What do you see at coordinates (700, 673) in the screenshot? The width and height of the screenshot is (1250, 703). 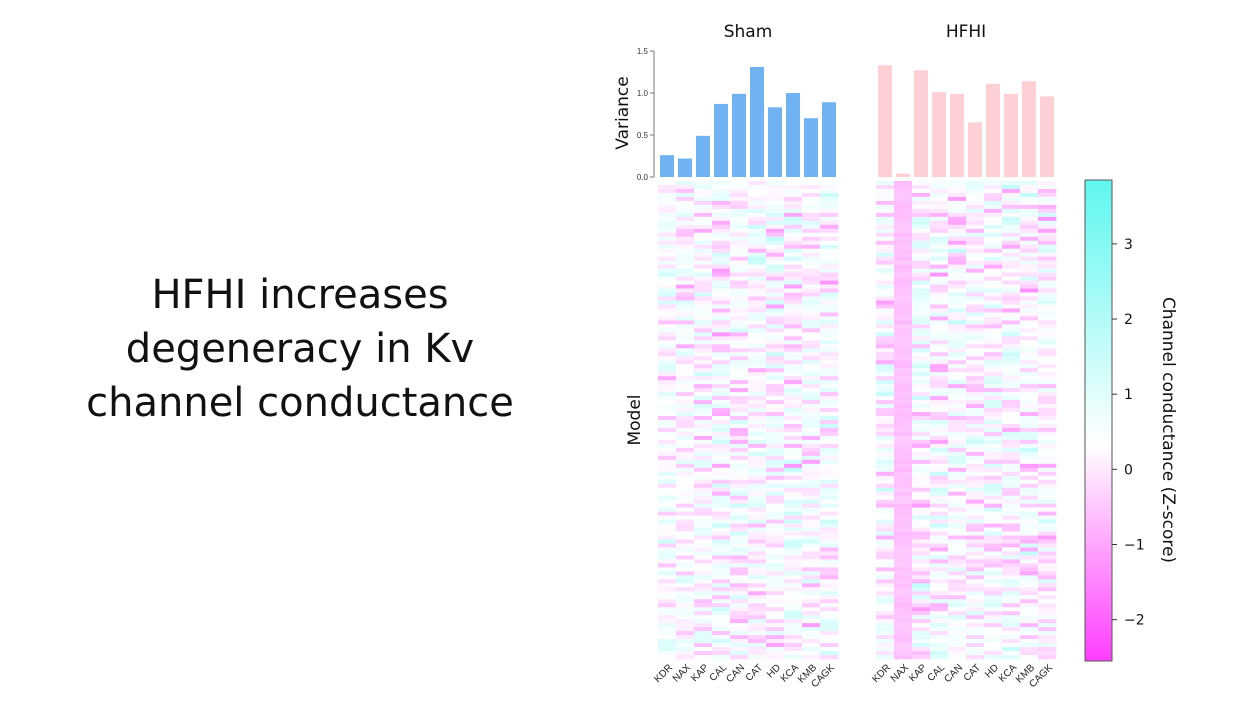 I see `channel-tick-label: KAP` at bounding box center [700, 673].